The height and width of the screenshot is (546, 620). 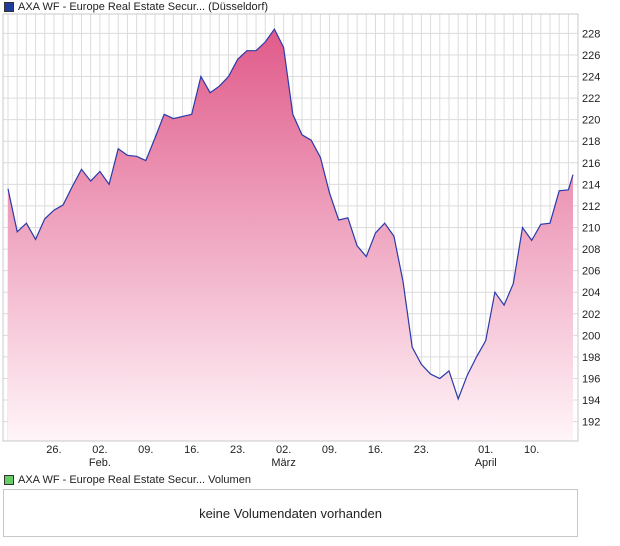 I want to click on y-tick-label: 204, so click(x=591, y=293).